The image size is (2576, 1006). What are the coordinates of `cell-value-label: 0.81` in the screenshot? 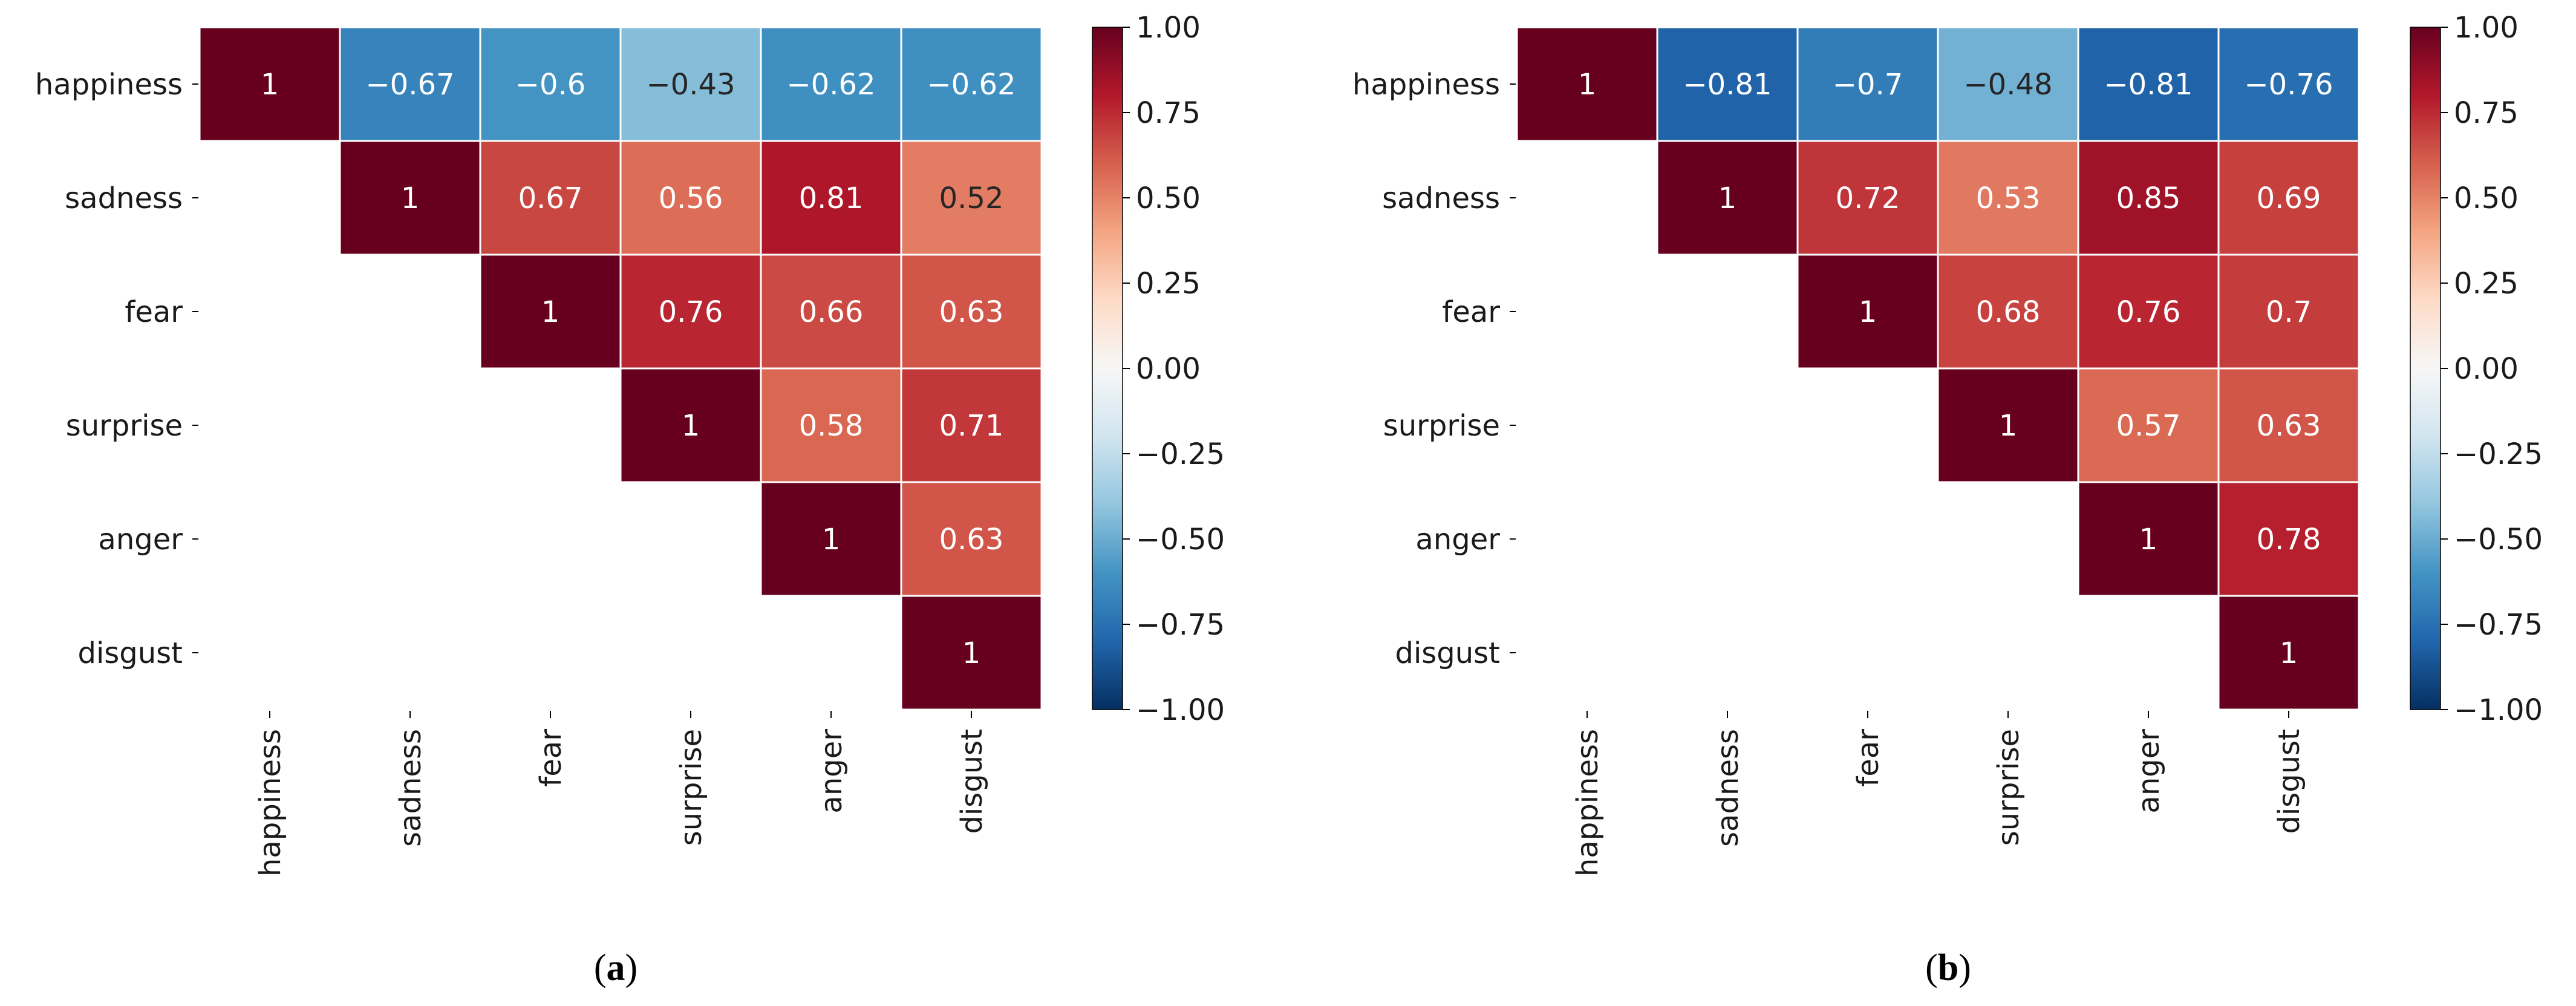 It's located at (831, 198).